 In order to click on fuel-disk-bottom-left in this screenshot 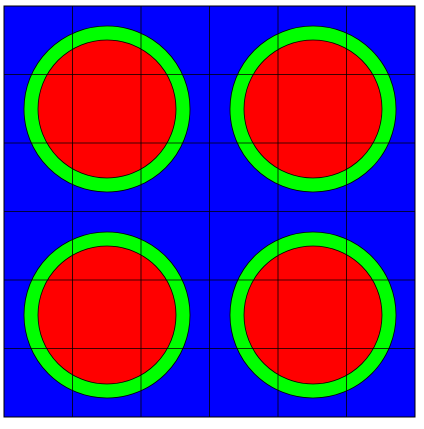, I will do `click(107, 315)`.